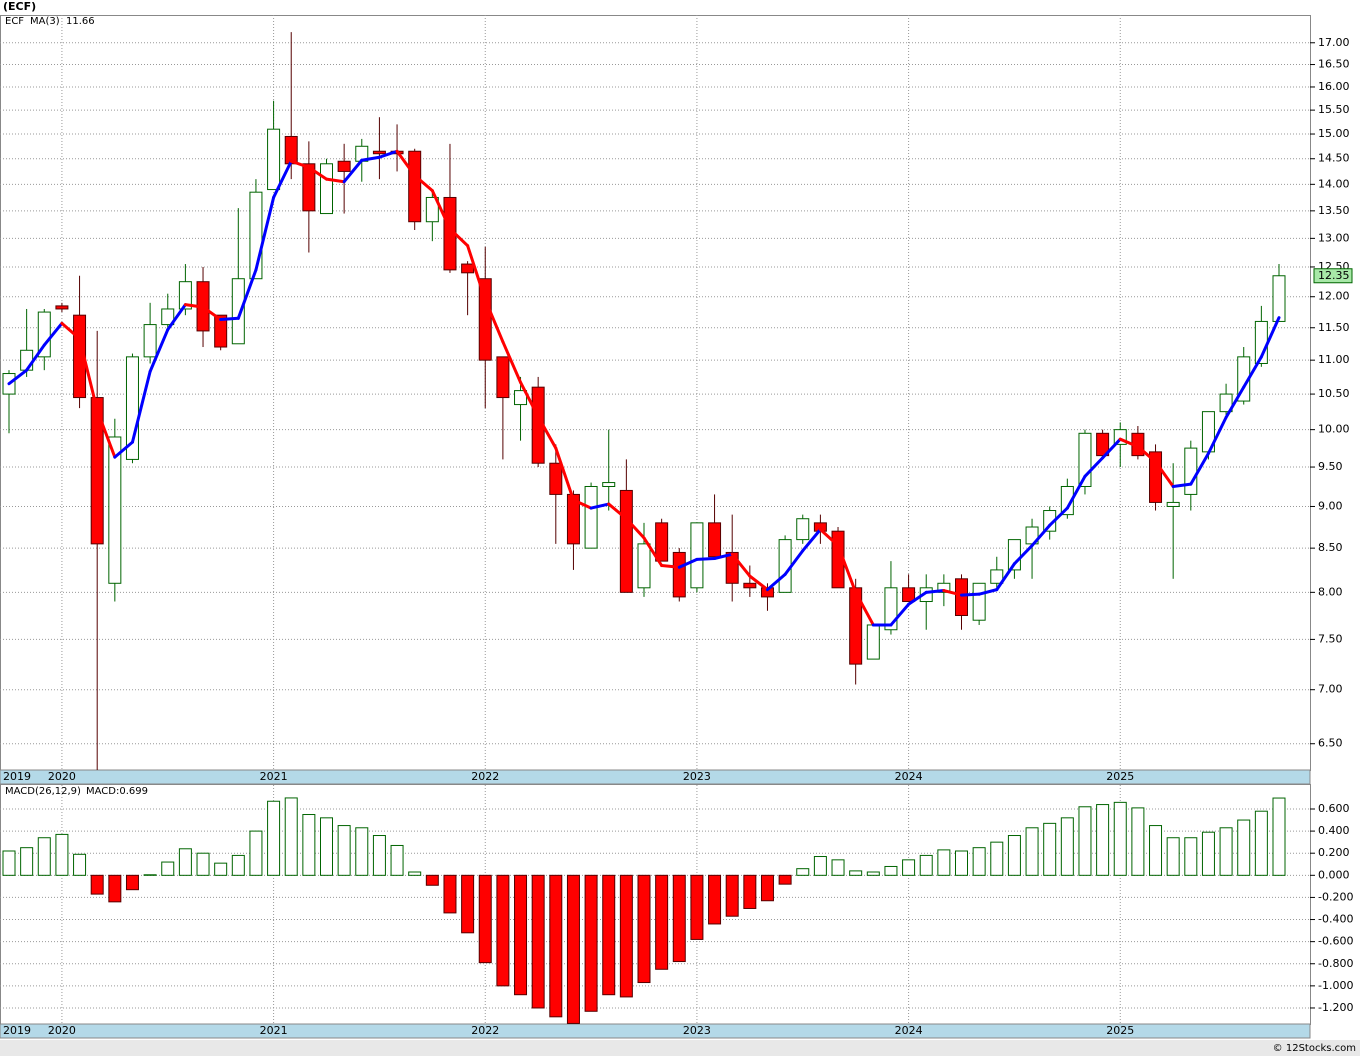 This screenshot has height=1056, width=1360. What do you see at coordinates (117, 791) in the screenshot?
I see `macd-readout: MACD:0.699` at bounding box center [117, 791].